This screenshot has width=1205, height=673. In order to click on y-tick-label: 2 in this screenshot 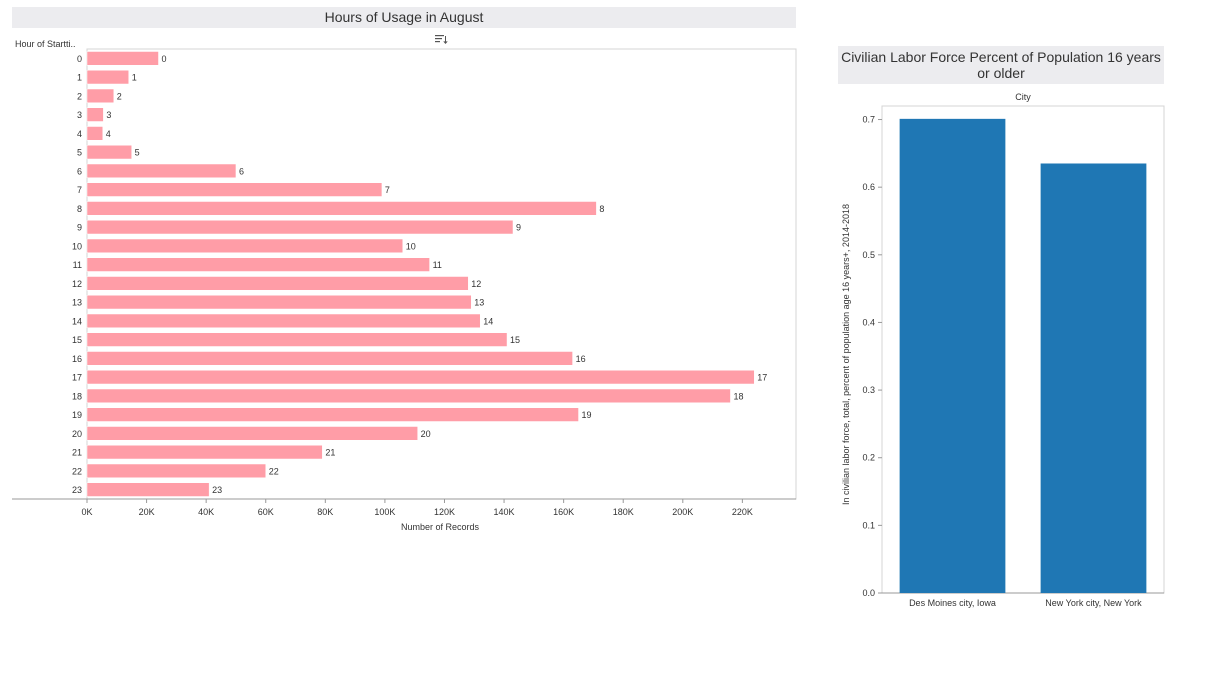, I will do `click(79, 96)`.